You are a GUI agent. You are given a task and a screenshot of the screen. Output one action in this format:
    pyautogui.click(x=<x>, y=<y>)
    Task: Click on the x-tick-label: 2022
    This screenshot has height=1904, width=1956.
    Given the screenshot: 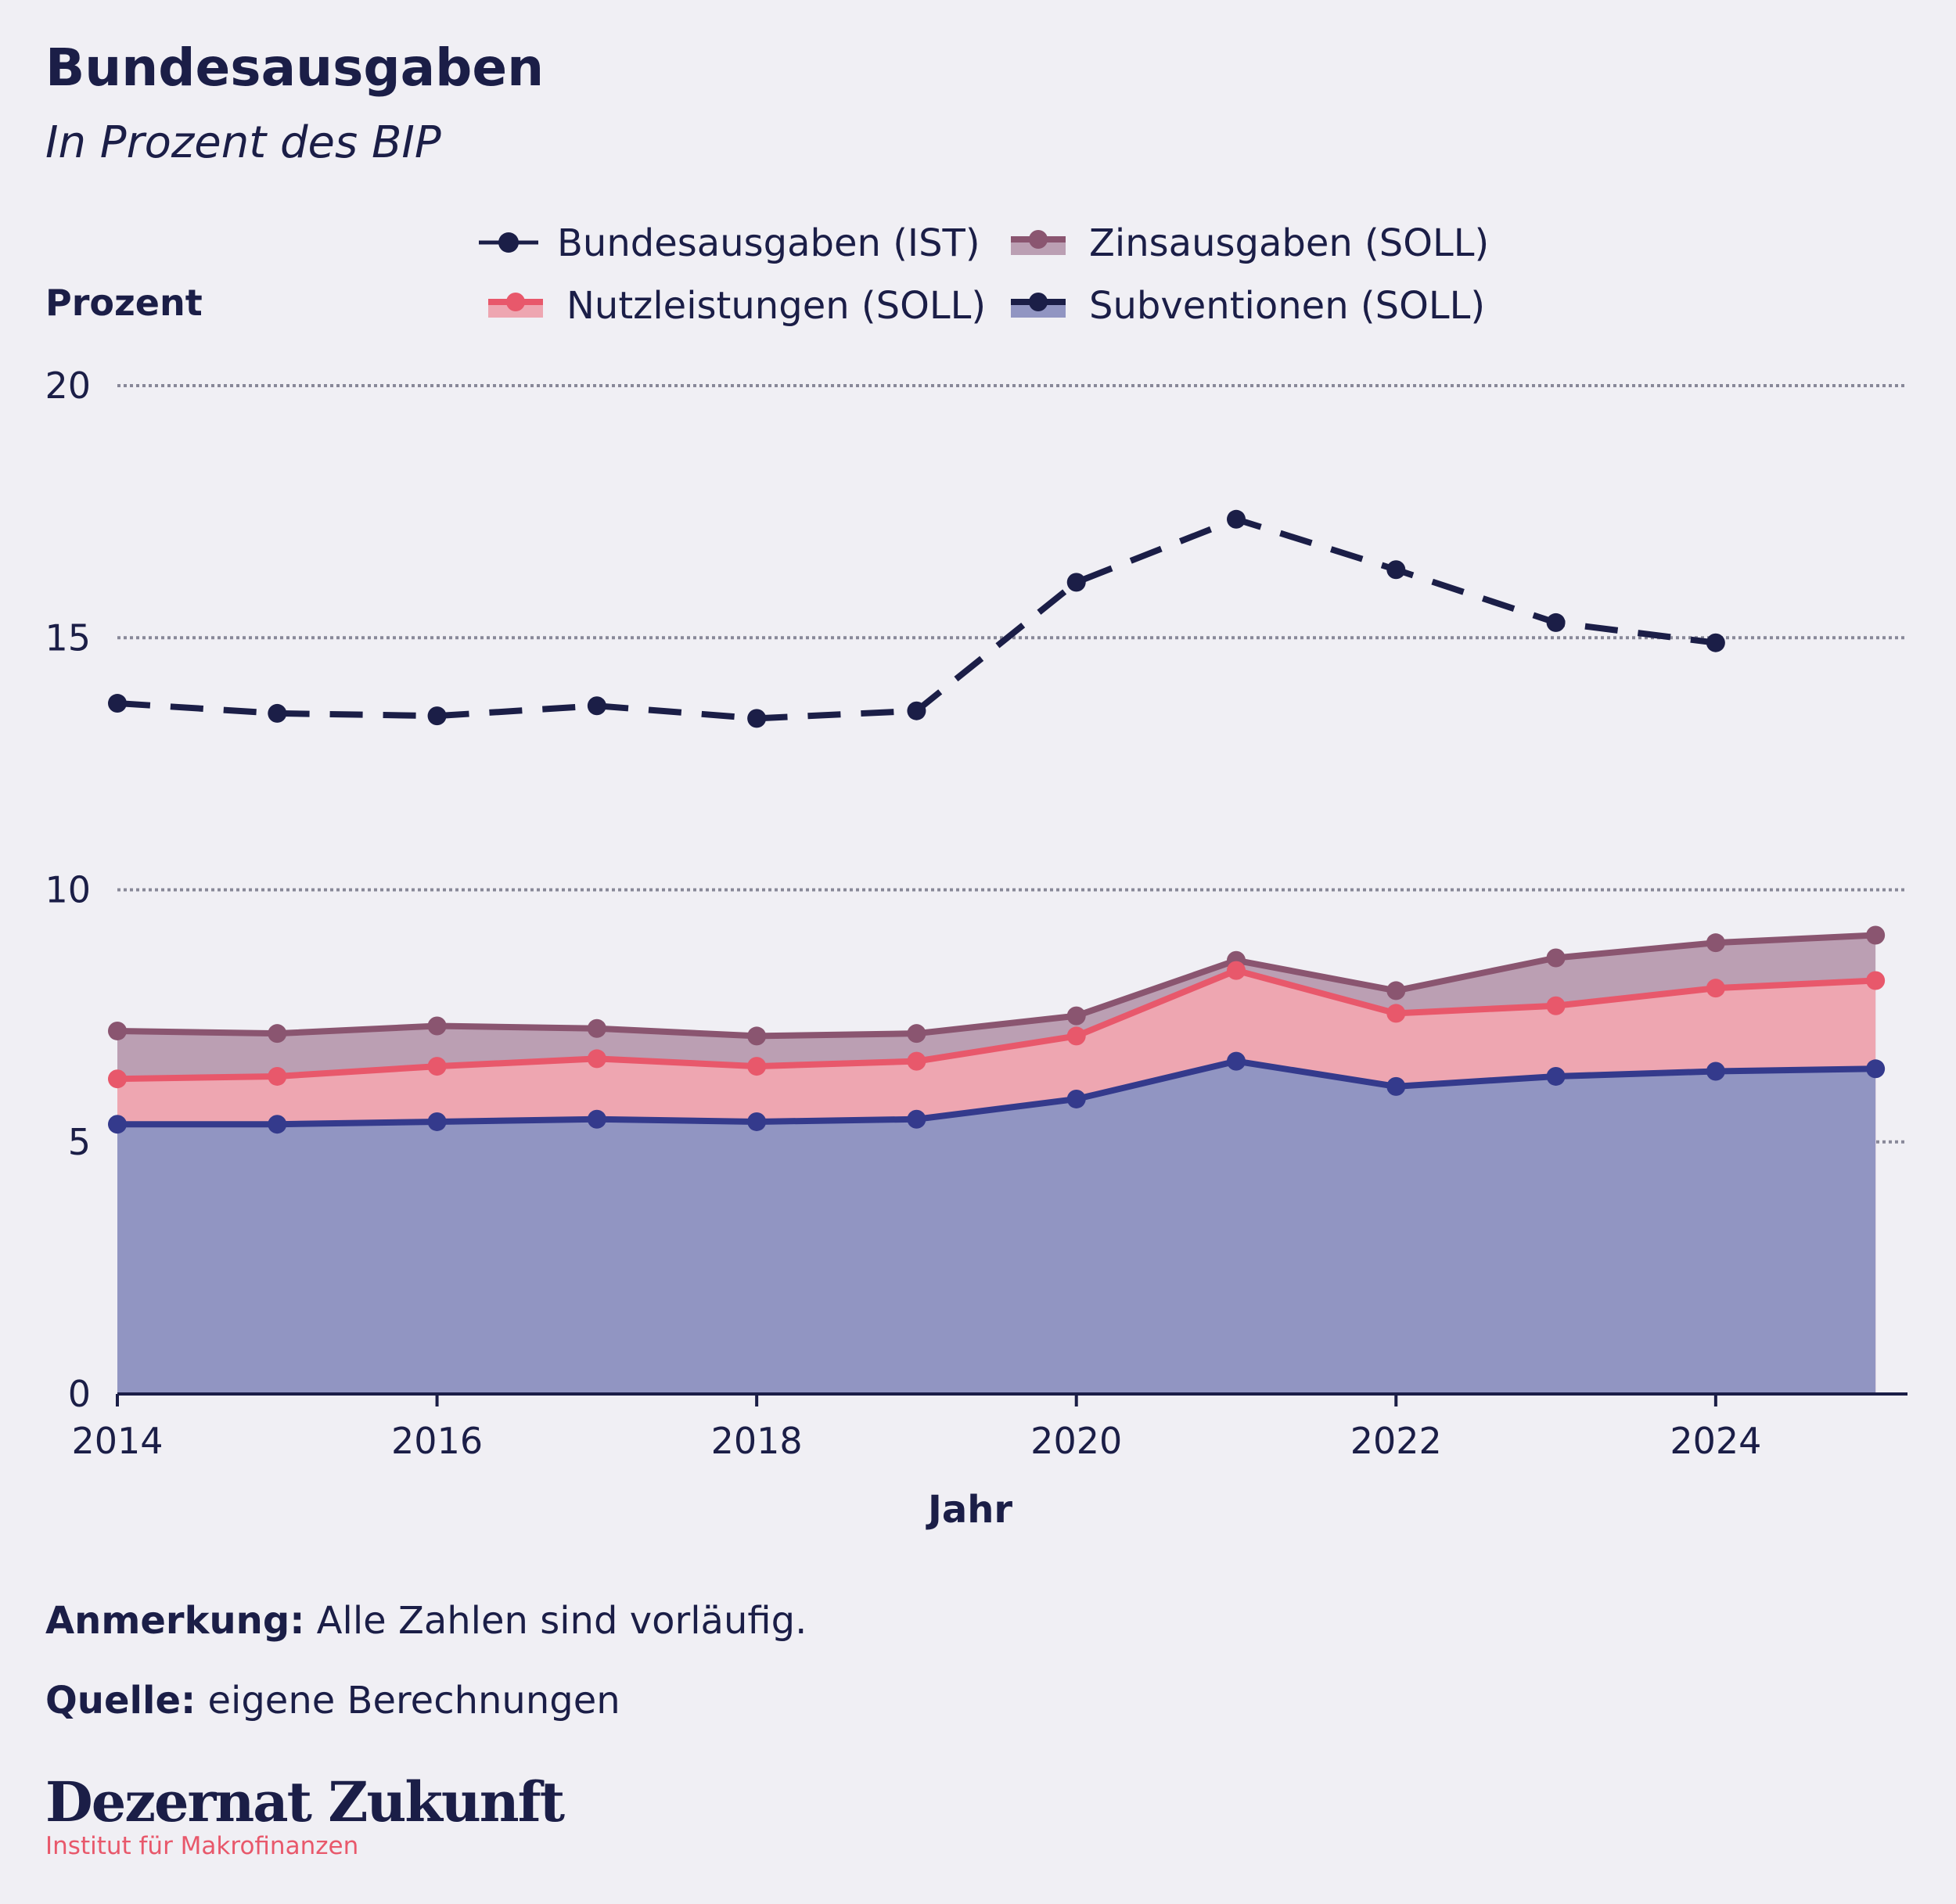 What is the action you would take?
    pyautogui.click(x=1396, y=1441)
    